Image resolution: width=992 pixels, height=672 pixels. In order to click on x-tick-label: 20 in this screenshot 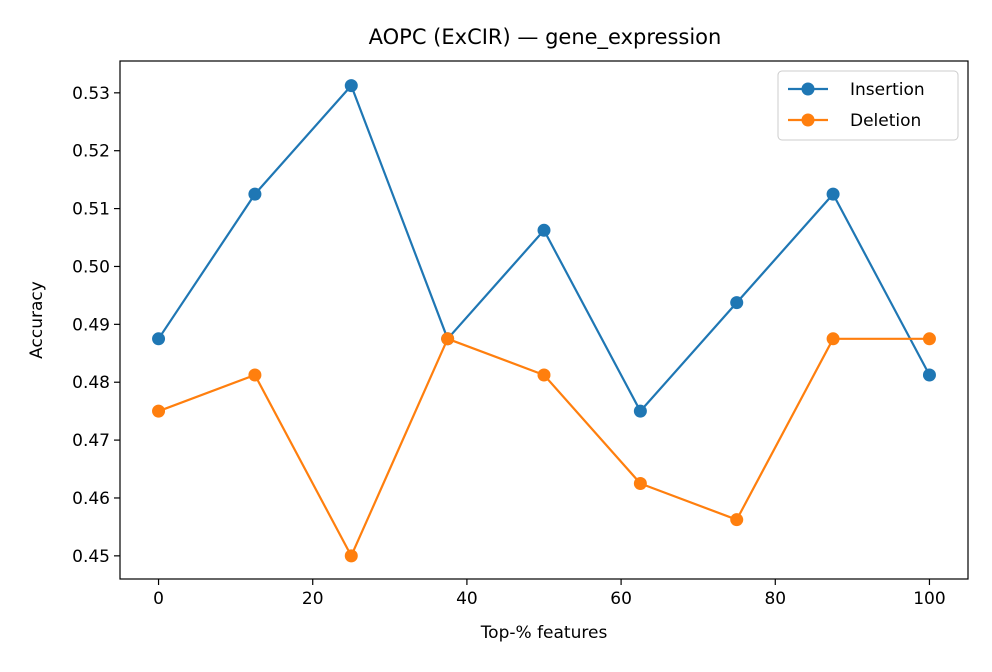, I will do `click(313, 599)`.